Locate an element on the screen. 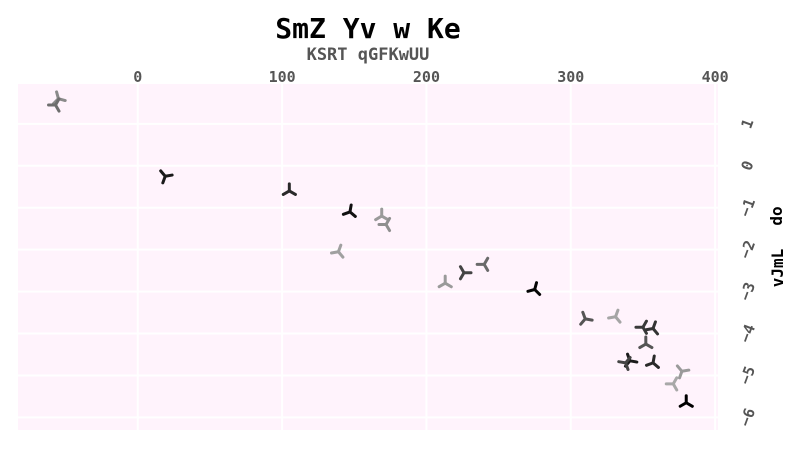 The width and height of the screenshot is (805, 460). x-axis-ticks: 0 100 200 300 400 is located at coordinates (430, 77).